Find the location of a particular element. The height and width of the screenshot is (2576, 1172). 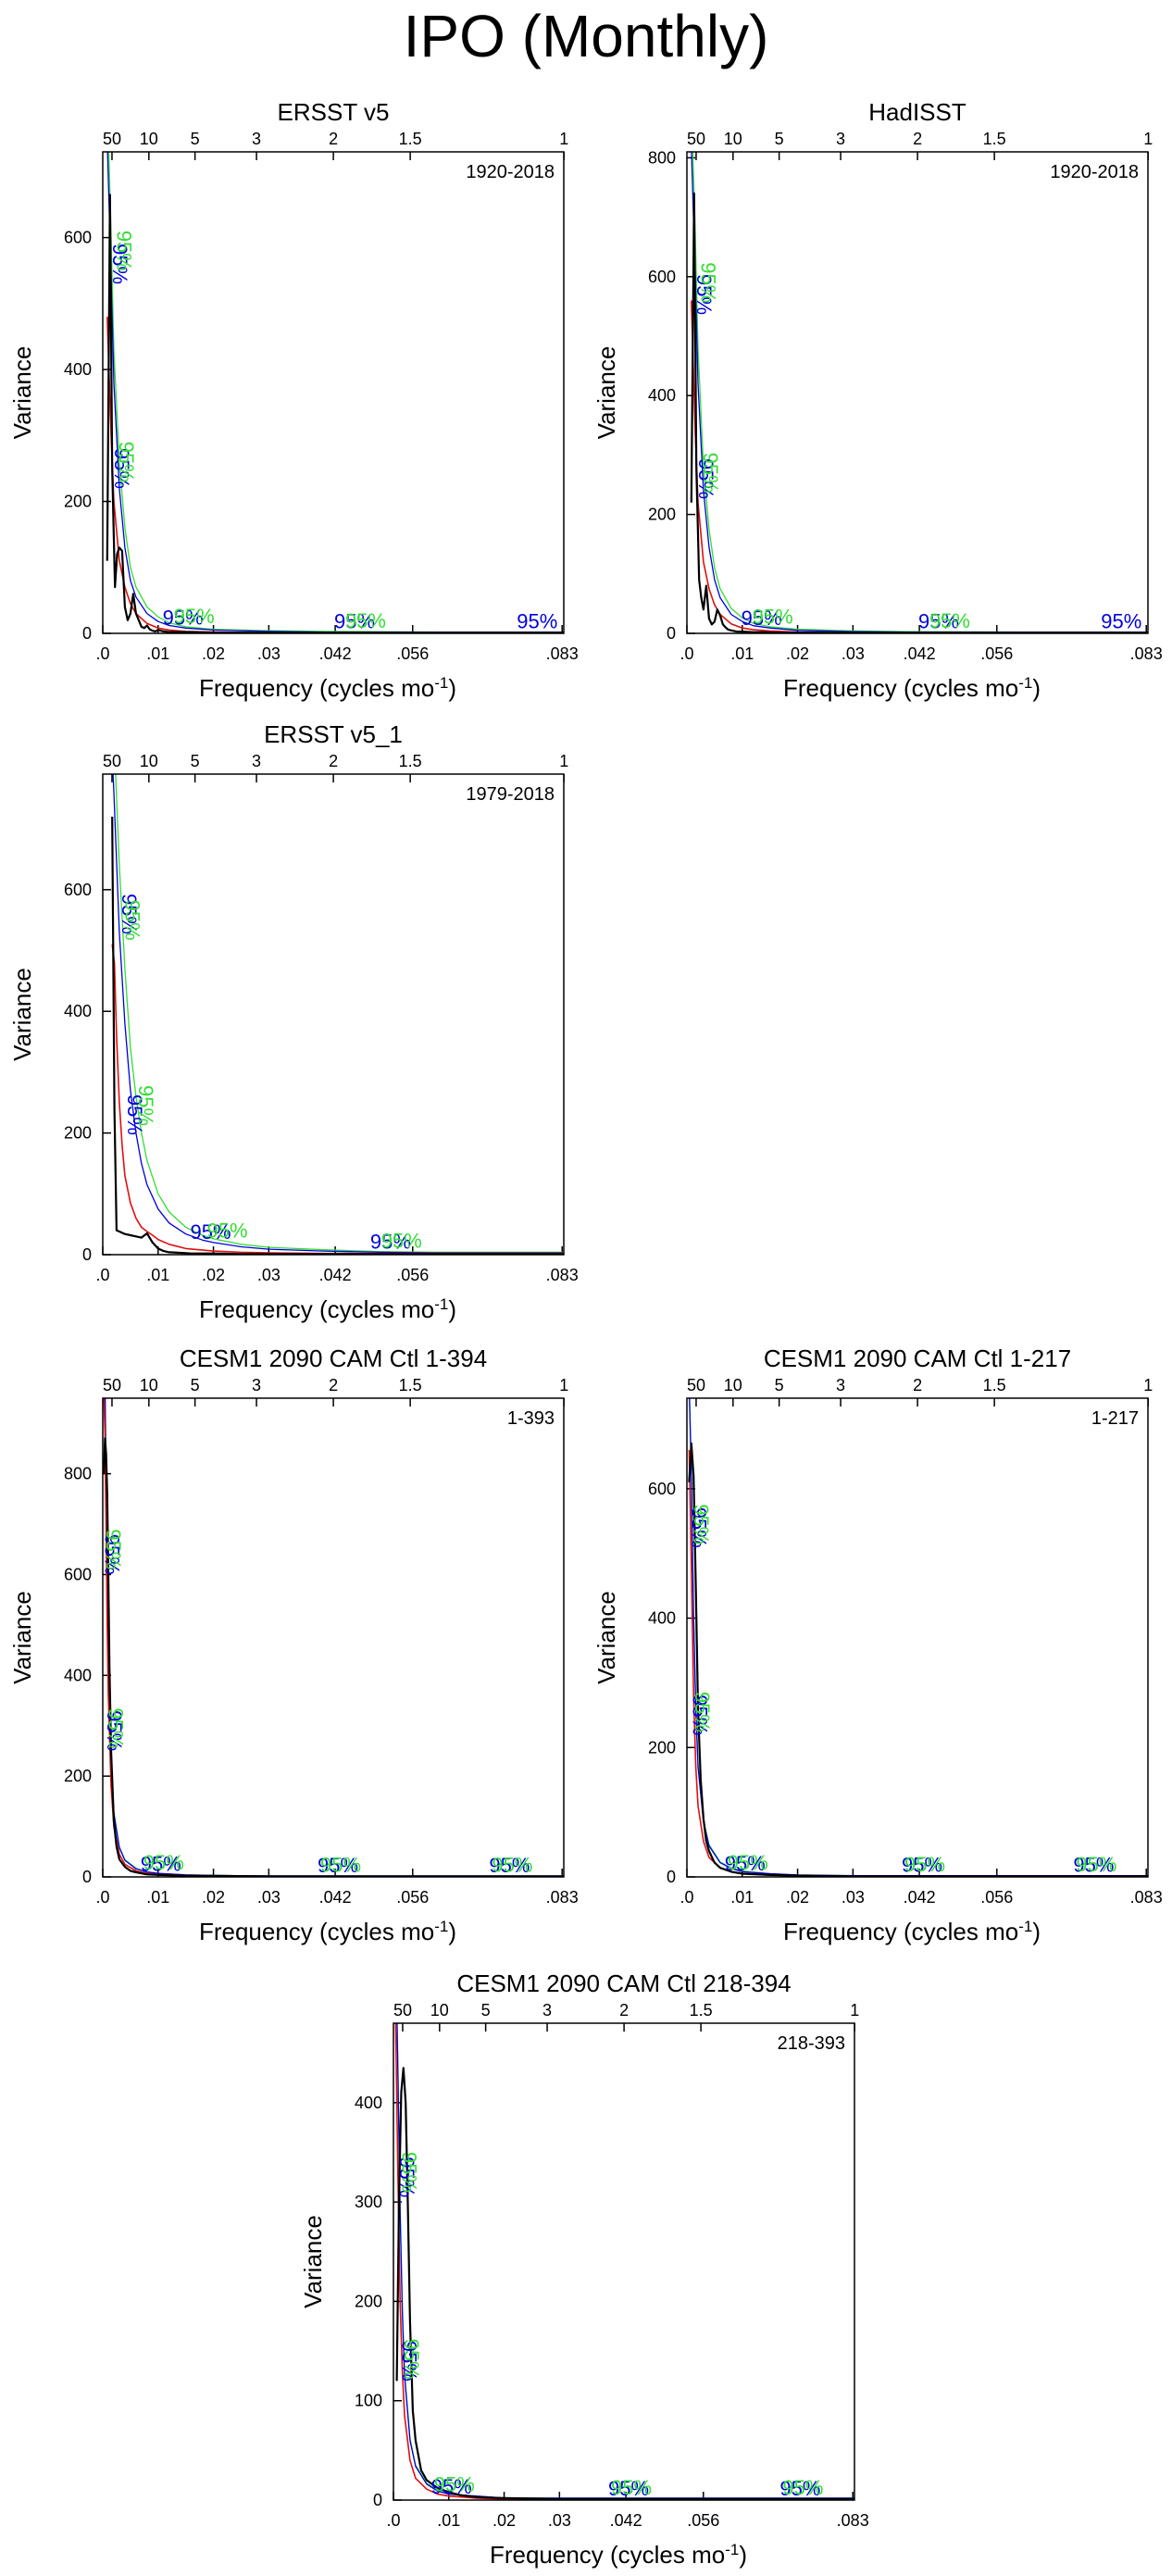

curves is located at coordinates (337, 1014).